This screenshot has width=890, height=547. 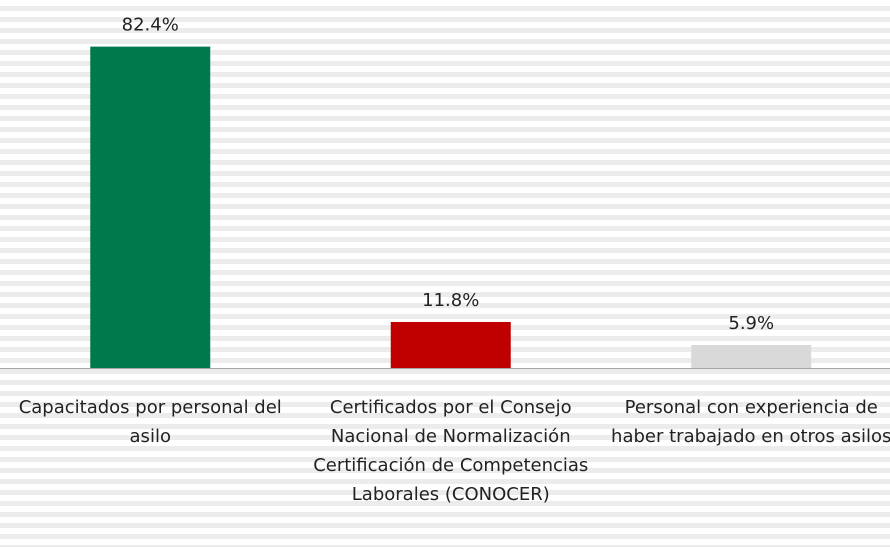 I want to click on x-tick-label: Capacitados por personal del asilo, so click(x=150, y=422).